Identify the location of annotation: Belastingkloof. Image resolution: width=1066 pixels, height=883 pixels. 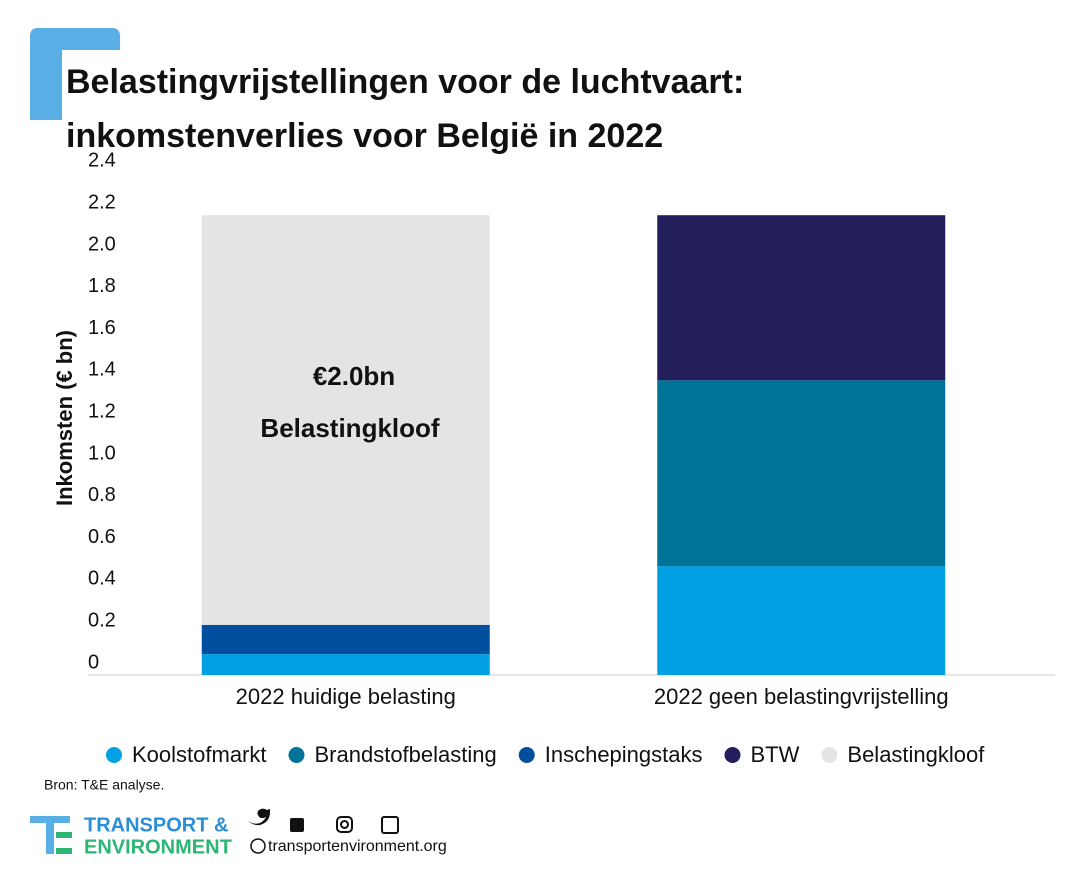
(349, 428).